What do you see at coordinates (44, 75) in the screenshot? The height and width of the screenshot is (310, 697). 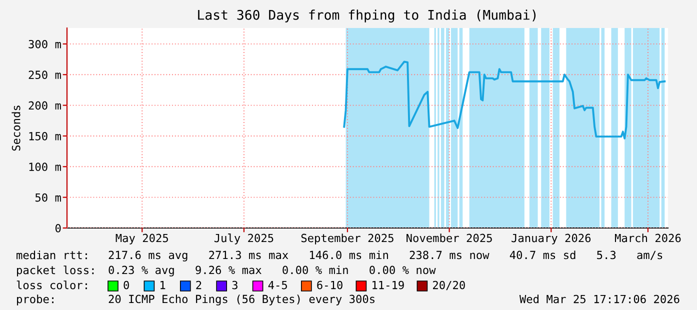 I see `y-tick-label: 250 m` at bounding box center [44, 75].